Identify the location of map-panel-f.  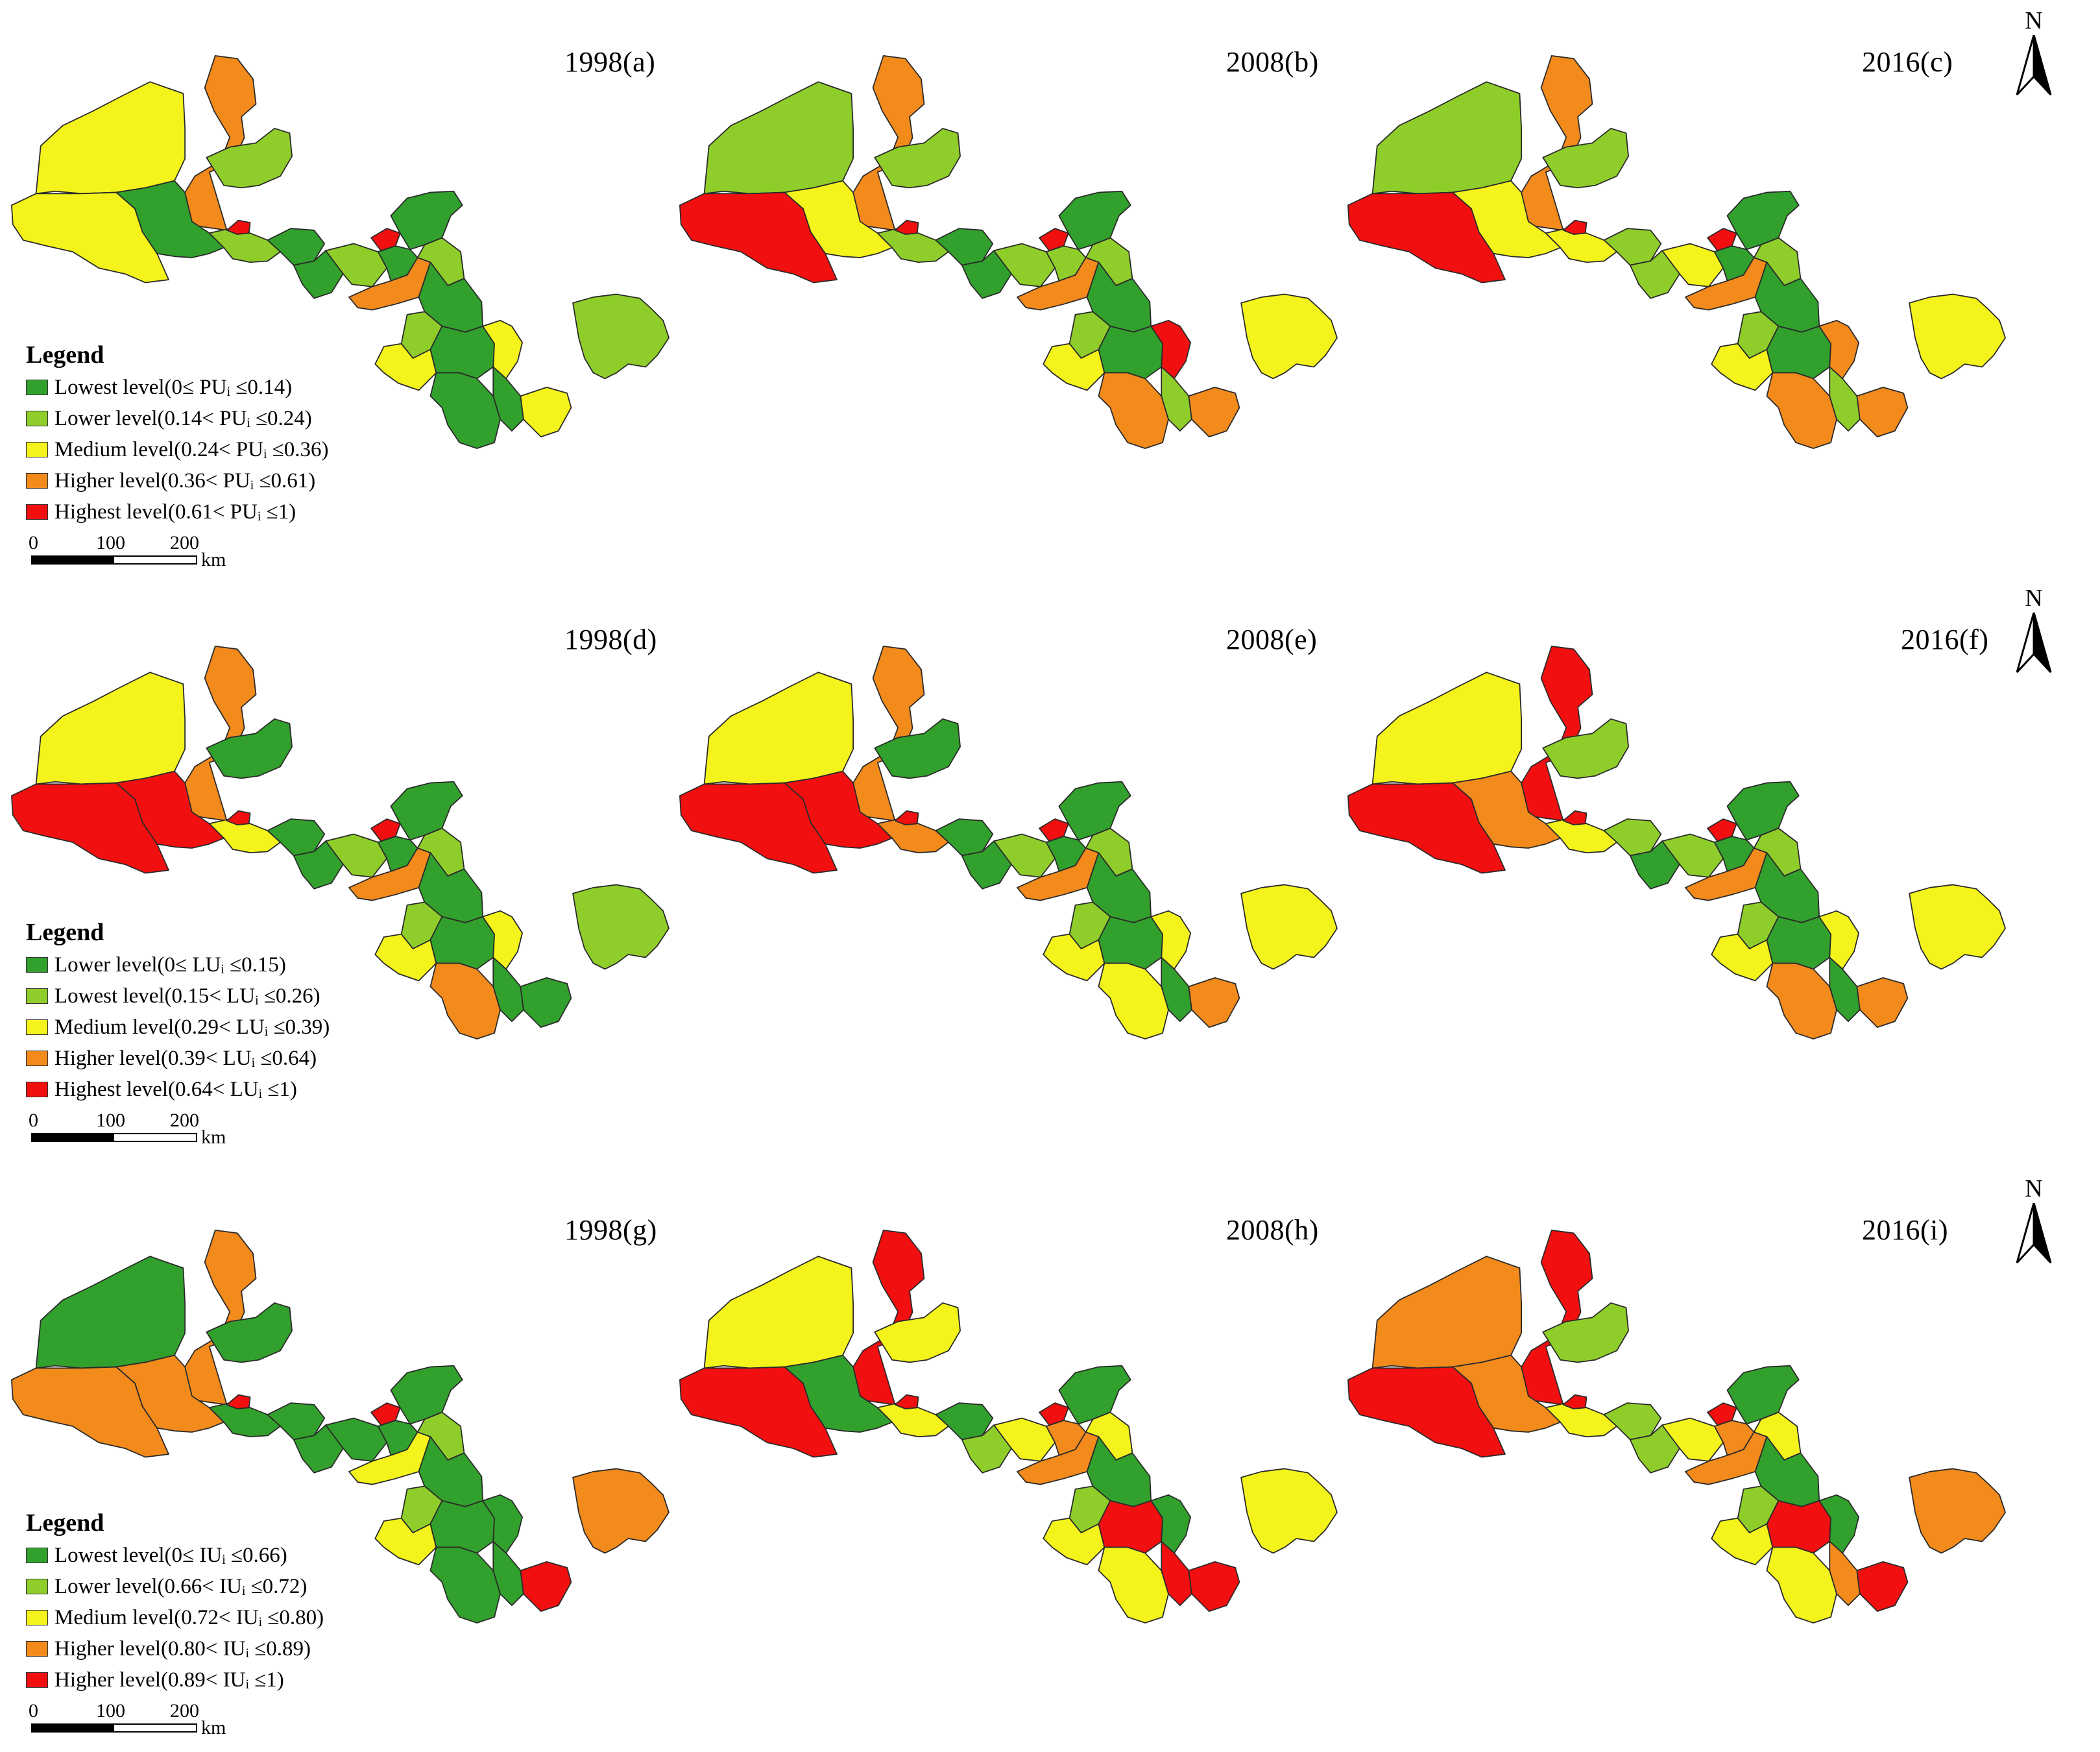
(1673, 876).